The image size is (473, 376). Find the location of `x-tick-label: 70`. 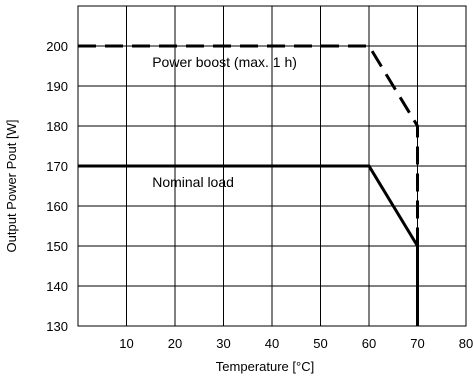

x-tick-label: 70 is located at coordinates (417, 343).